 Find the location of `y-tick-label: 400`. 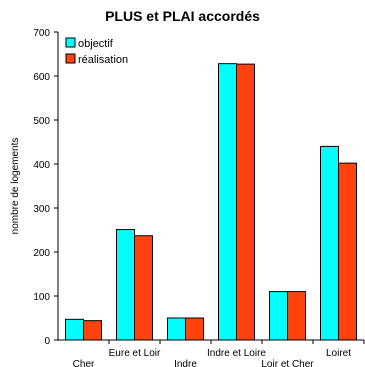

y-tick-label: 400 is located at coordinates (41, 165).